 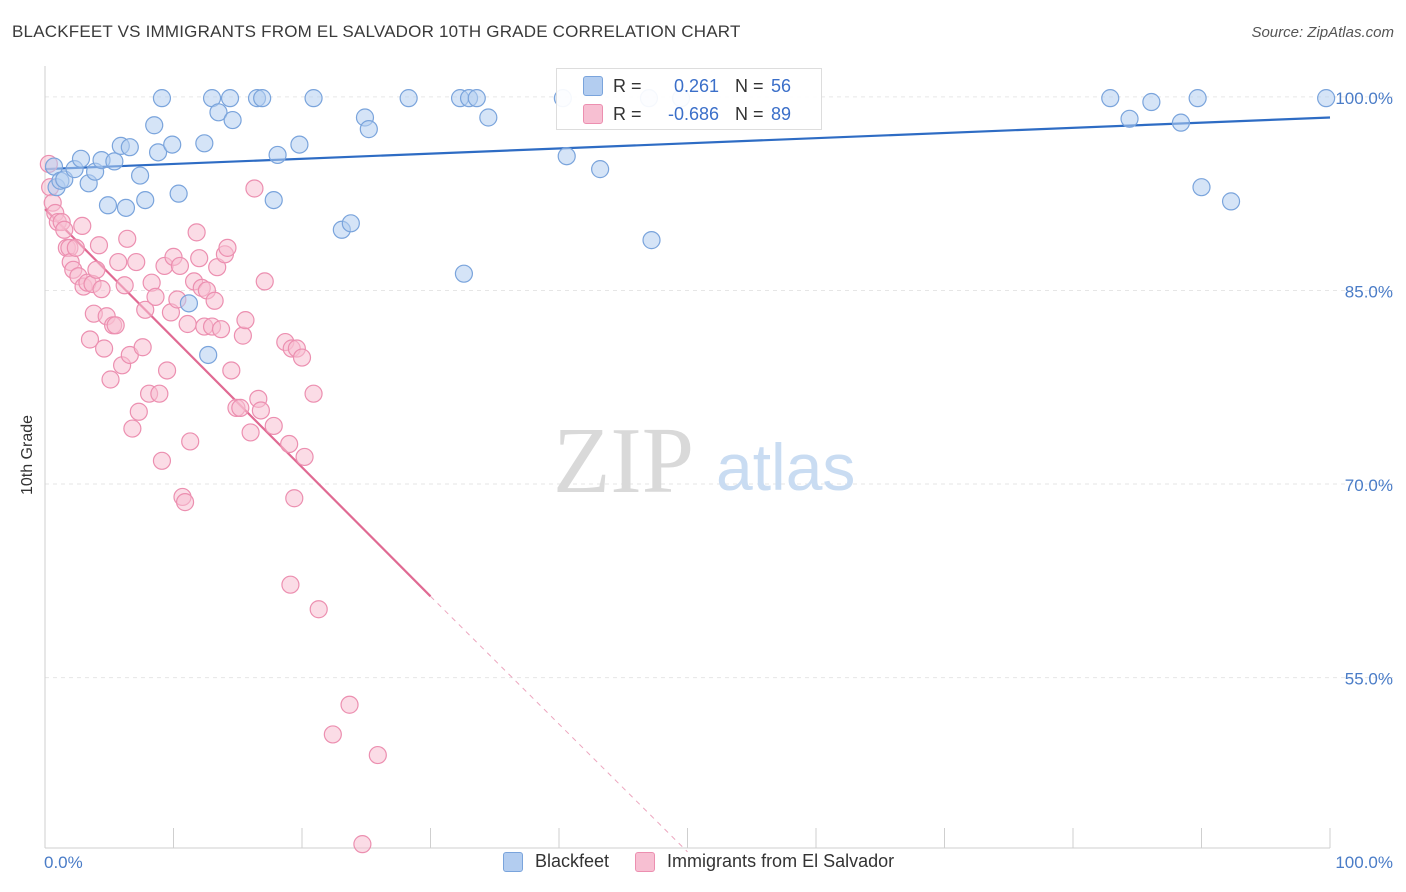 What do you see at coordinates (63, 862) in the screenshot?
I see `x-tick-label-min: 0.0%` at bounding box center [63, 862].